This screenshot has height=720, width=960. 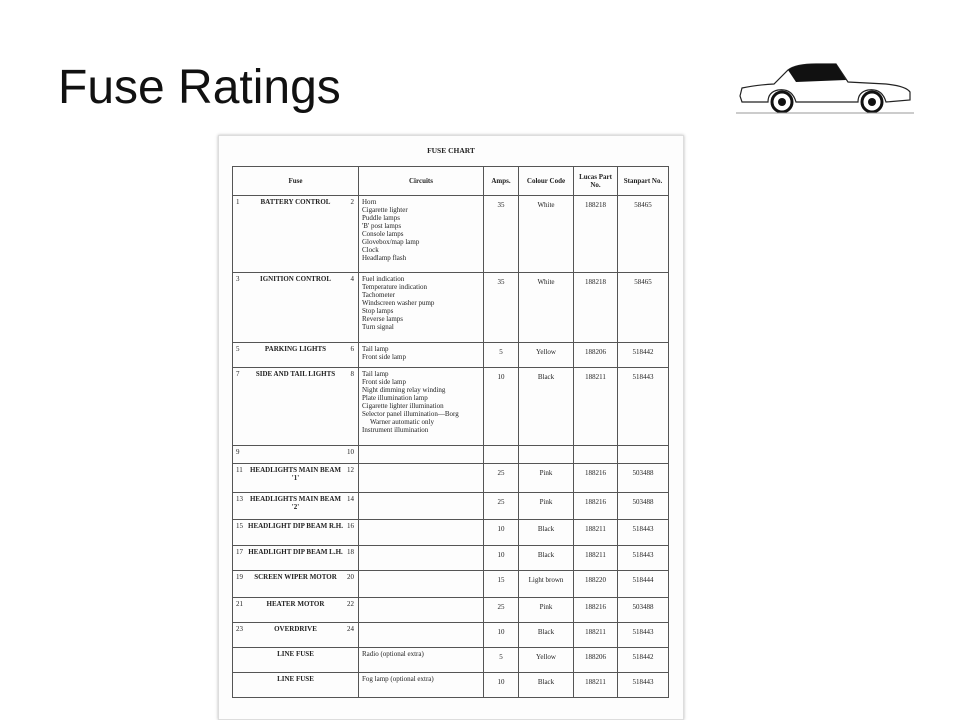 What do you see at coordinates (239, 552) in the screenshot?
I see `fuse-number-left: 17` at bounding box center [239, 552].